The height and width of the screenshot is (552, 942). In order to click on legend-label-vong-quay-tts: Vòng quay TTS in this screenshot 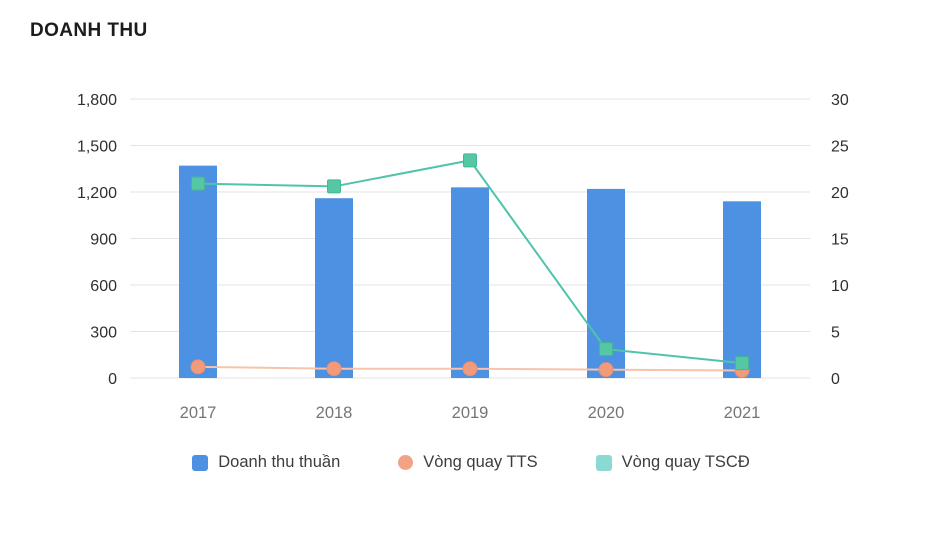, I will do `click(480, 462)`.